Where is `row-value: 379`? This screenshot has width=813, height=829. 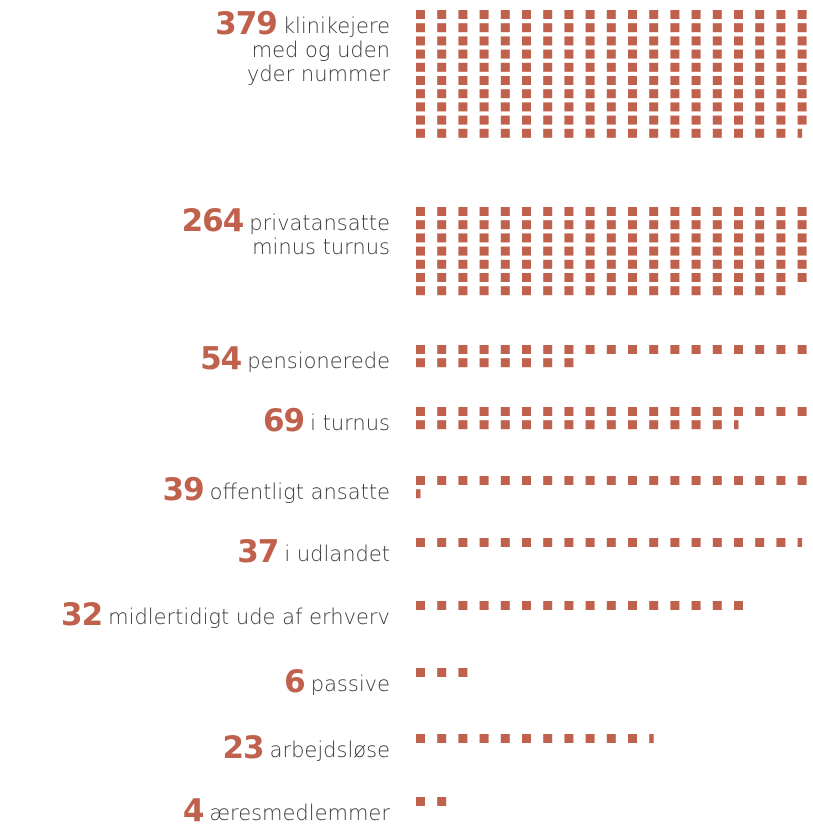 row-value: 379 is located at coordinates (246, 24).